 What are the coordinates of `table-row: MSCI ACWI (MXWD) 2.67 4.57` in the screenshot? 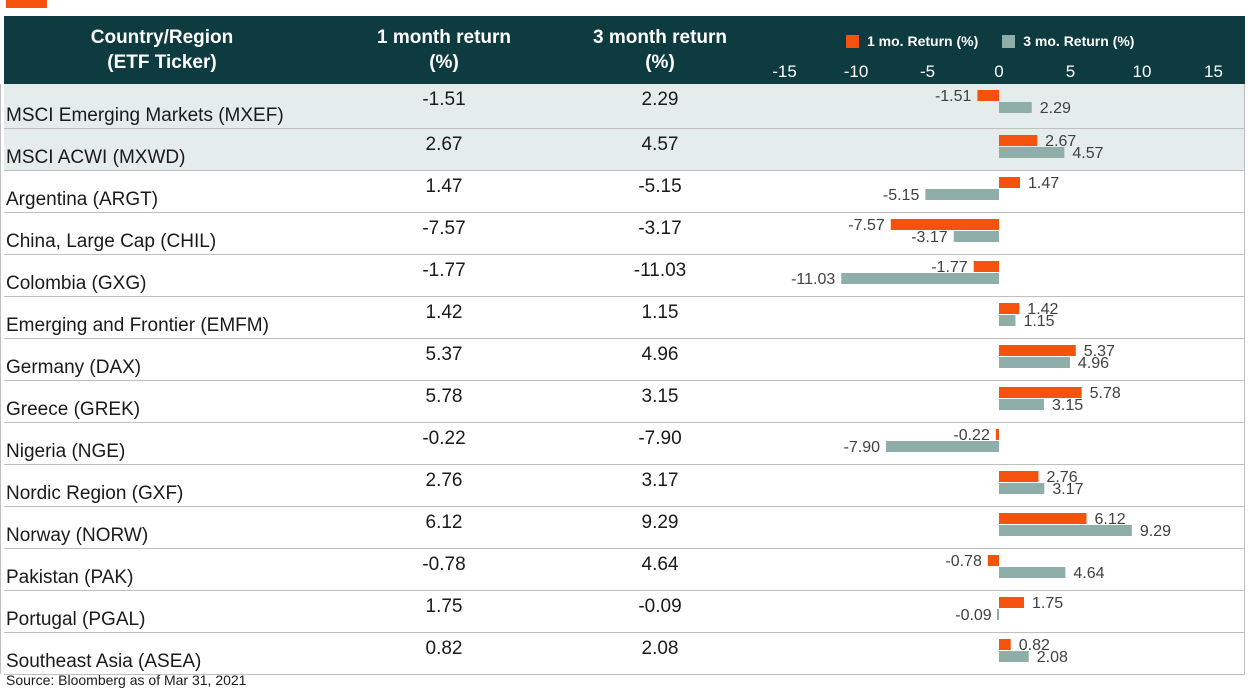 It's located at (624, 150).